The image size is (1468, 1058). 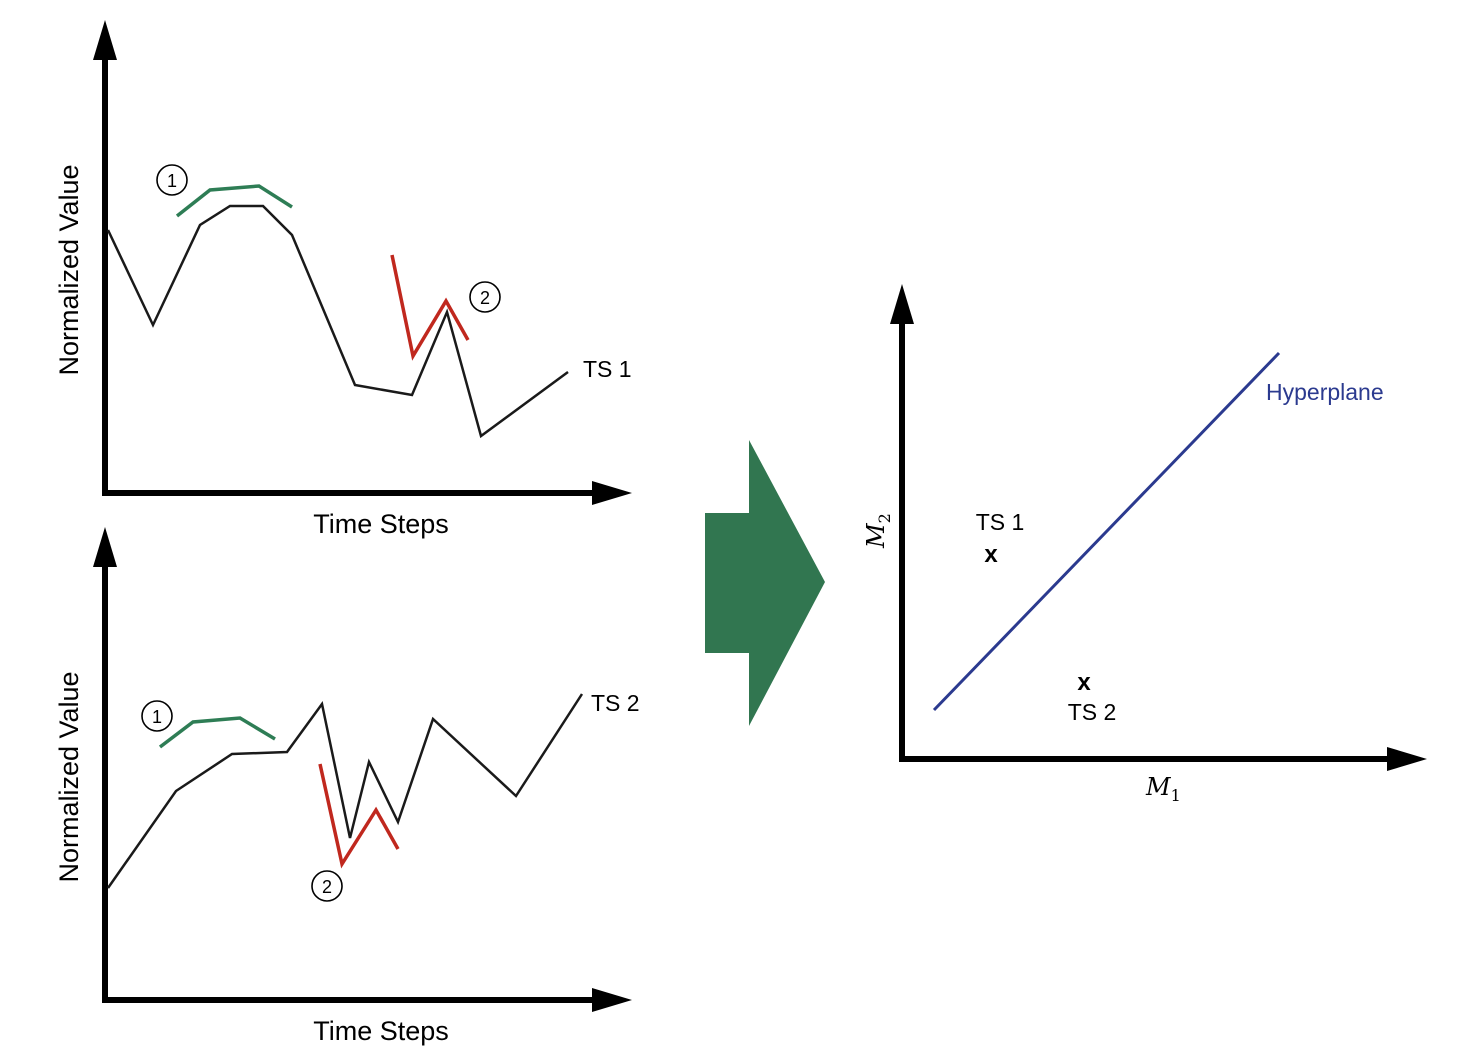 I want to click on bottom-series-label: TS 2, so click(x=615, y=703).